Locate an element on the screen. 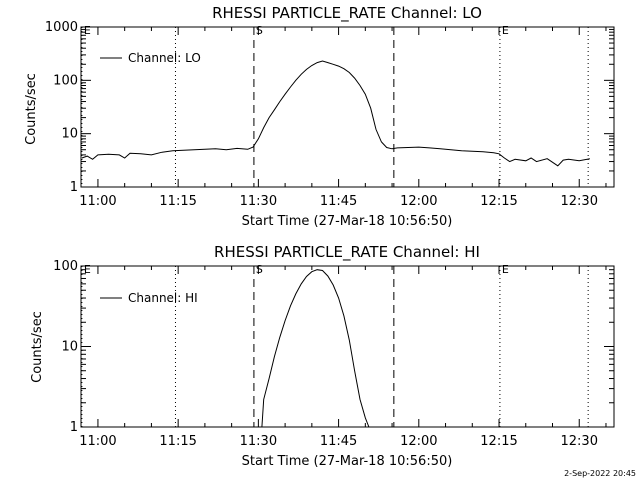 This screenshot has height=480, width=640. chart-title: RHESSI PARTICLE_RATE Channel: HI is located at coordinates (347, 252).